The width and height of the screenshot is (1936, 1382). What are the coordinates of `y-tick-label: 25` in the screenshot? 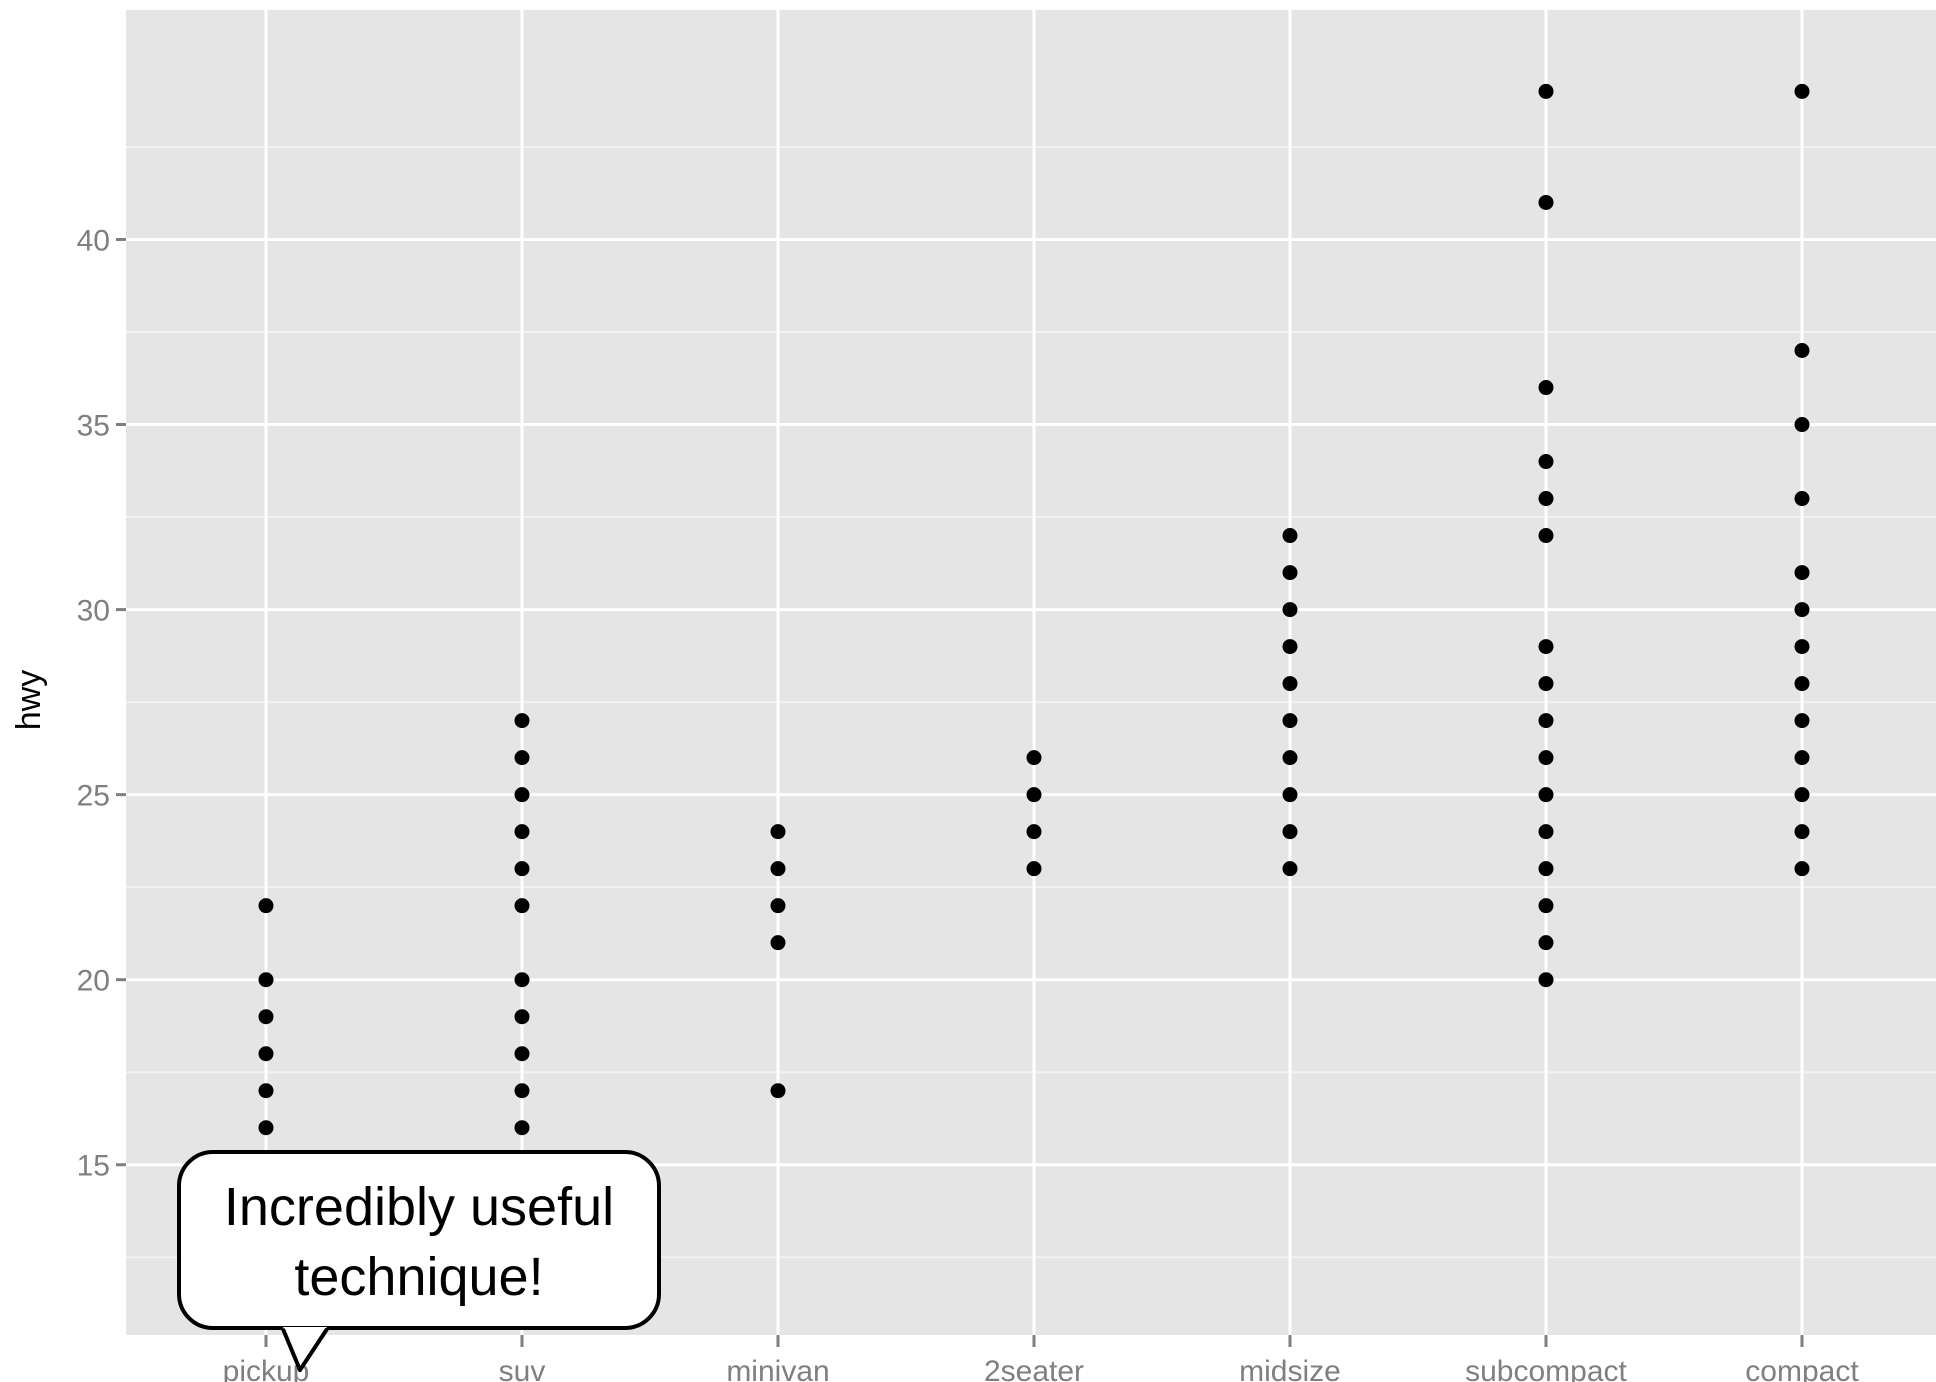 It's located at (93, 796).